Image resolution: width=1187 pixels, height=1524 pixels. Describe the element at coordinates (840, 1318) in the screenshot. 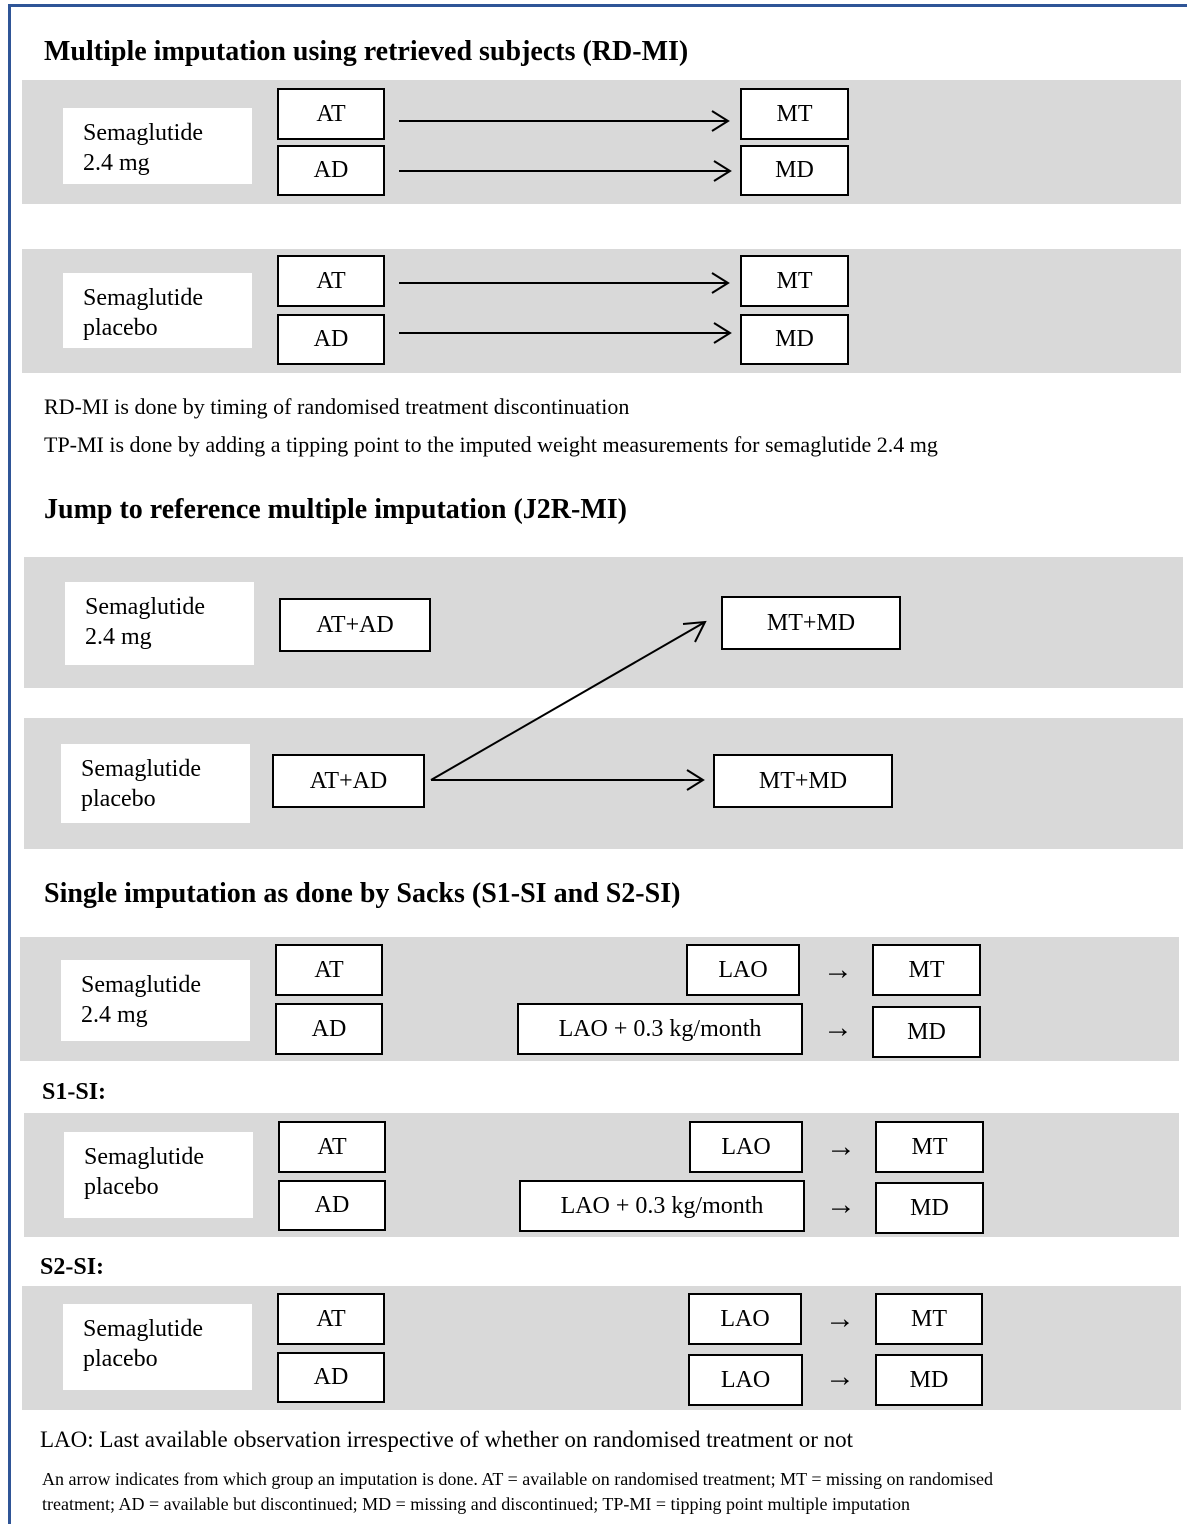

I see `s2-placebo-mt-arrow: →` at that location.